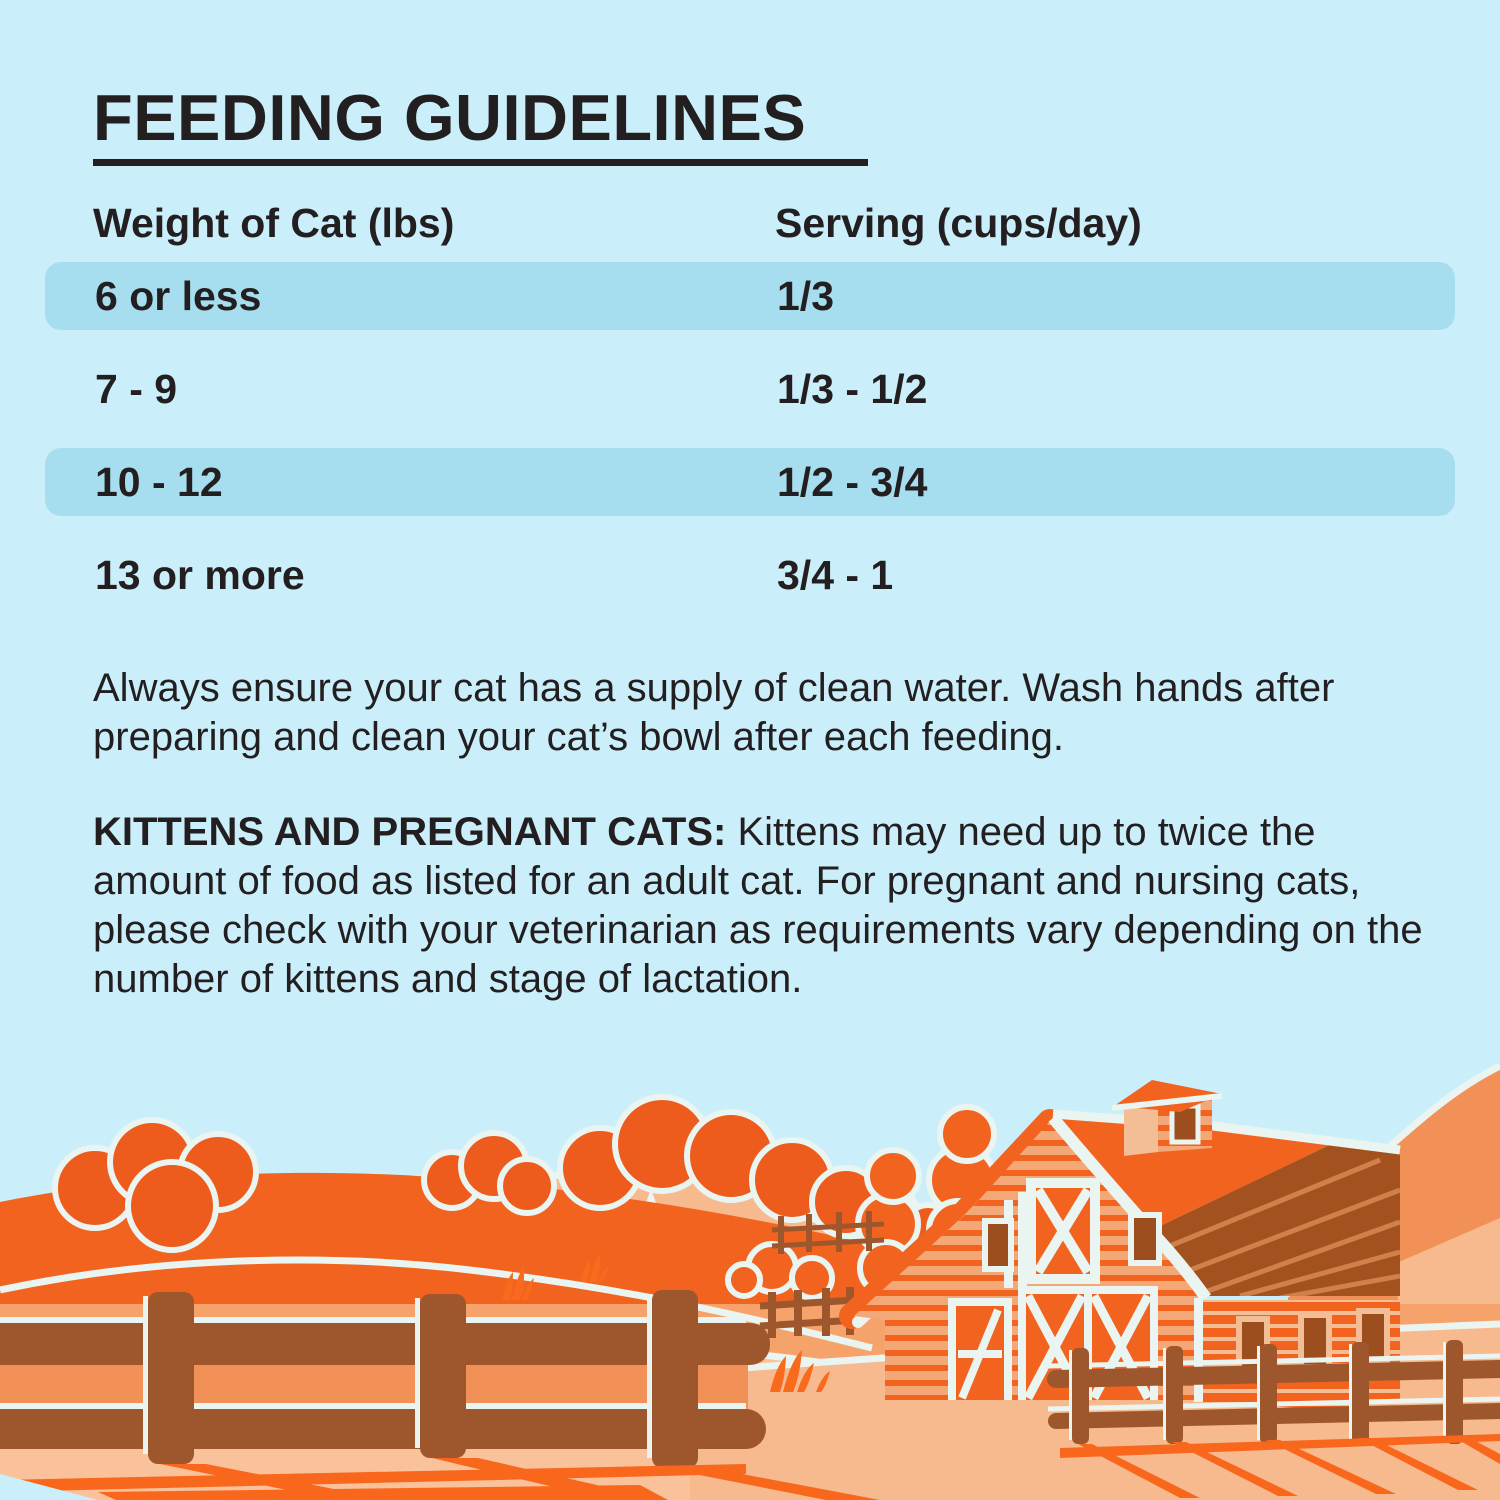  I want to click on table-header-row: Weight of Cat (lbs) Serving (cups/day), so click(774, 223).